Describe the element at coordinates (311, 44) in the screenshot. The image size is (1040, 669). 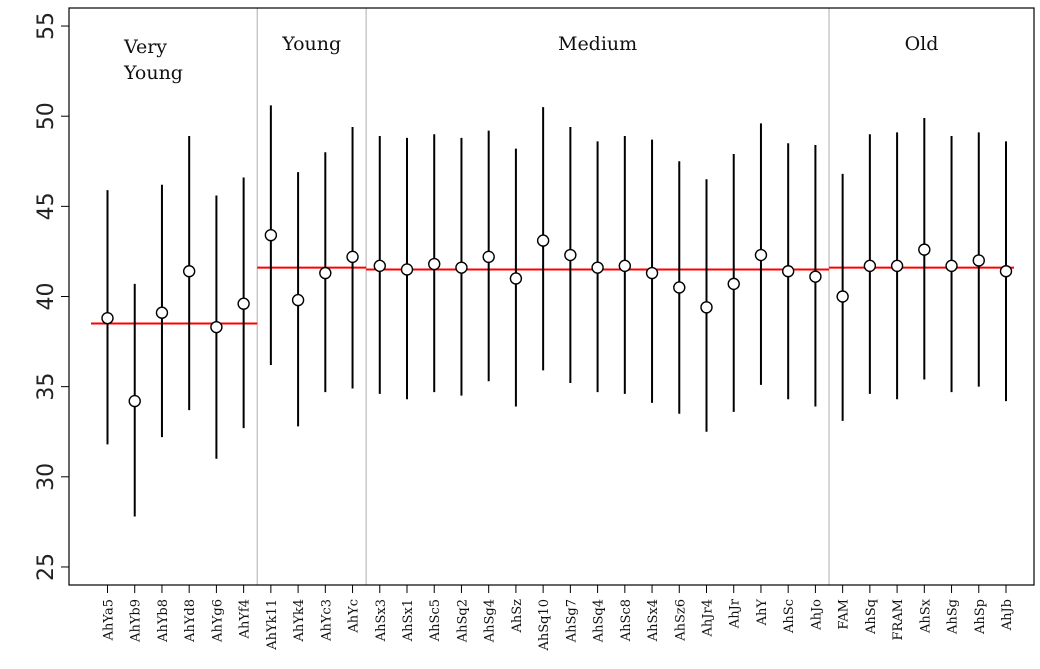
I see `group-label: Young` at that location.